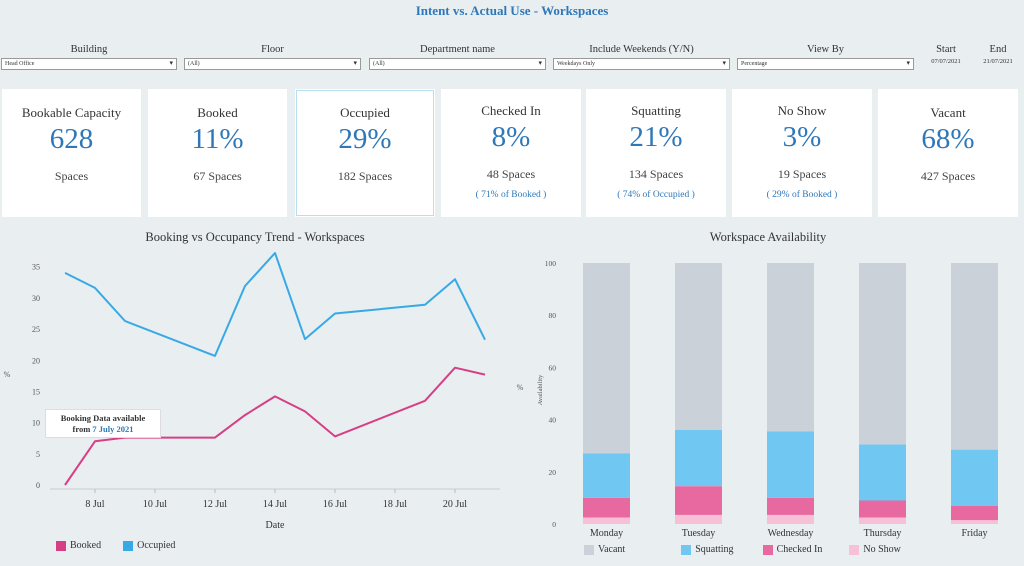 This screenshot has height=566, width=1024. I want to click on weekends-filter-label: Include Weekends (Y/N), so click(641, 49).